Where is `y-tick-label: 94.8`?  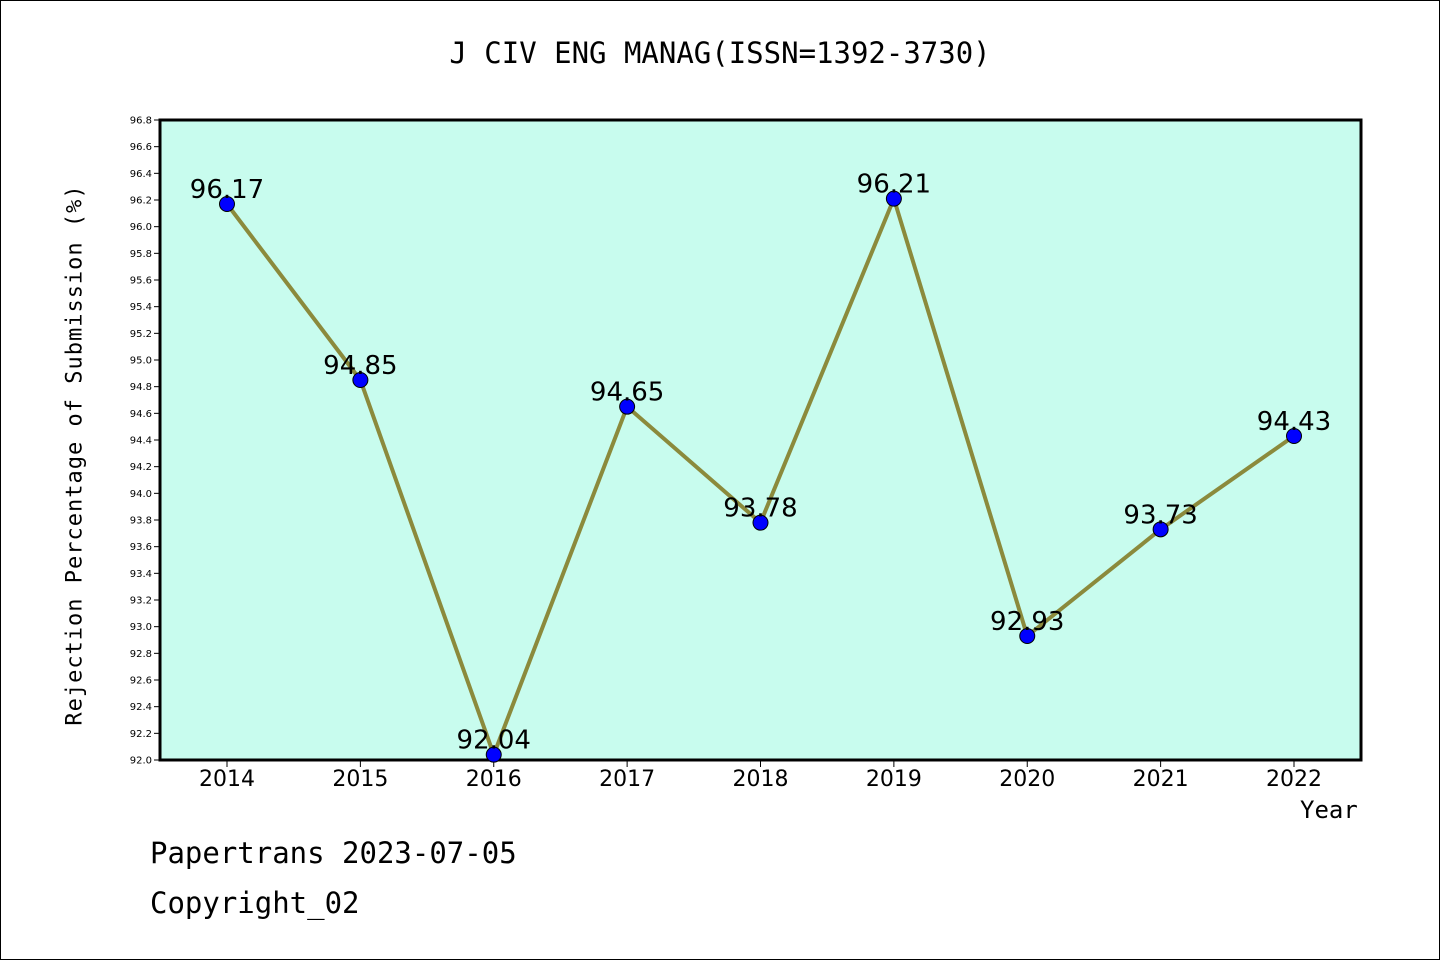
y-tick-label: 94.8 is located at coordinates (141, 387).